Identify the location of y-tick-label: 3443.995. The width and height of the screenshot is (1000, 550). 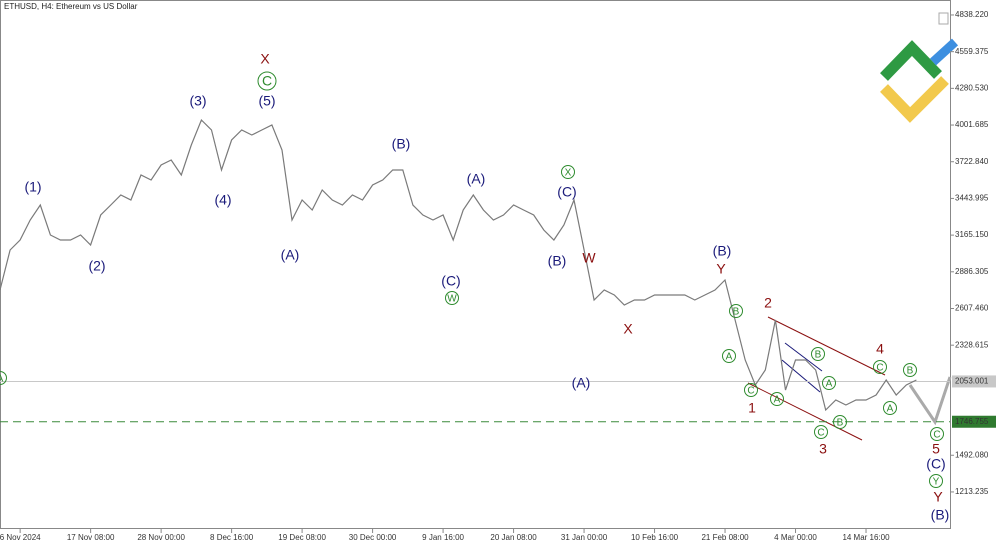
(972, 198).